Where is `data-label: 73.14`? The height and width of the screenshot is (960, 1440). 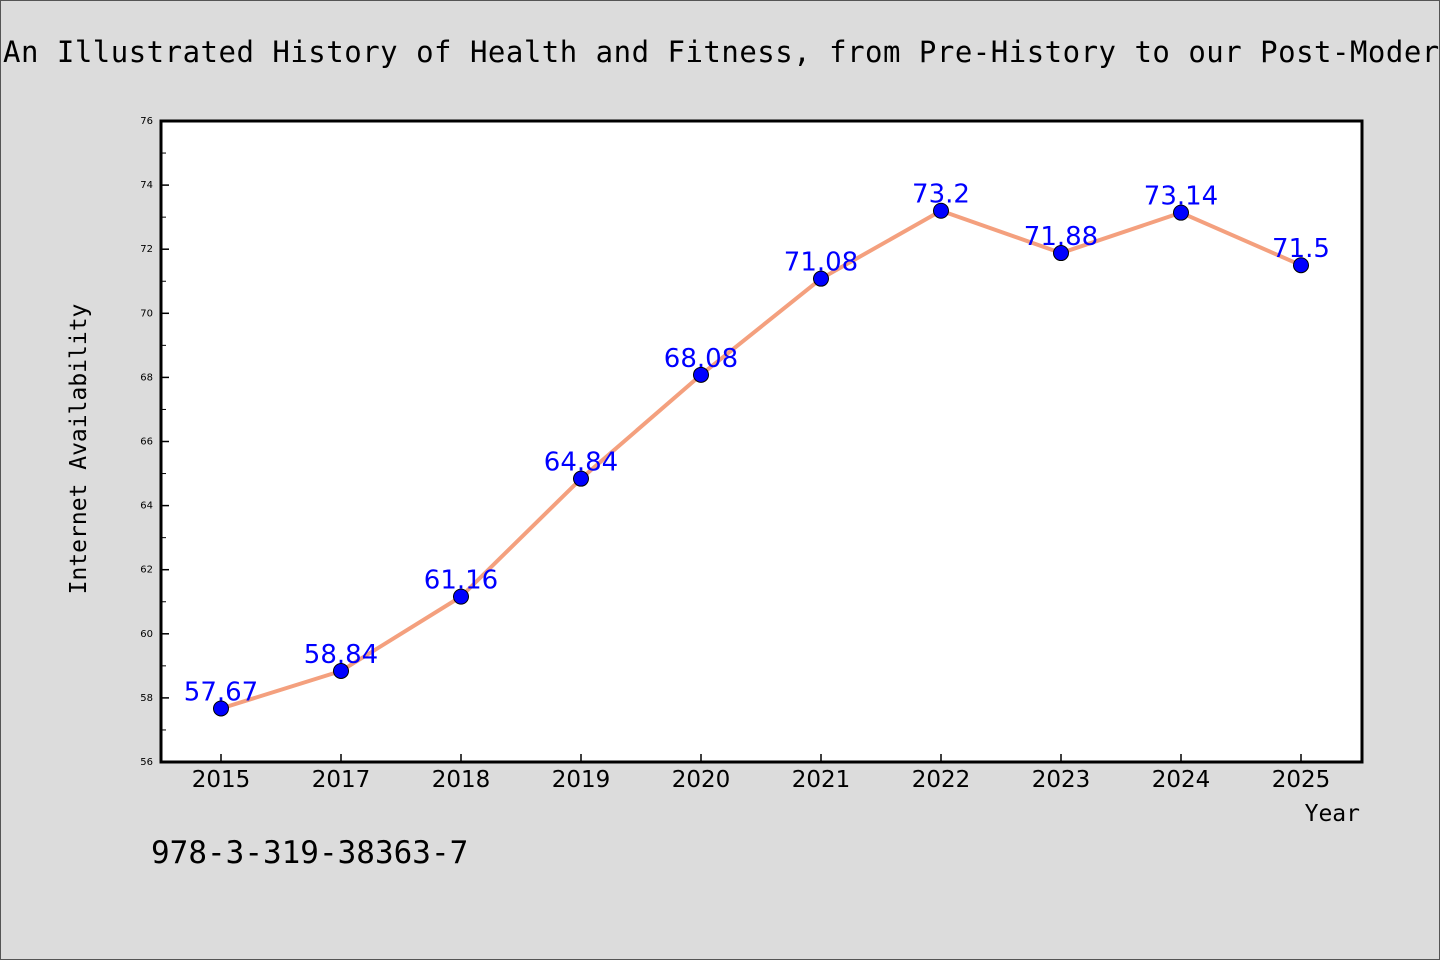
data-label: 73.14 is located at coordinates (1181, 197).